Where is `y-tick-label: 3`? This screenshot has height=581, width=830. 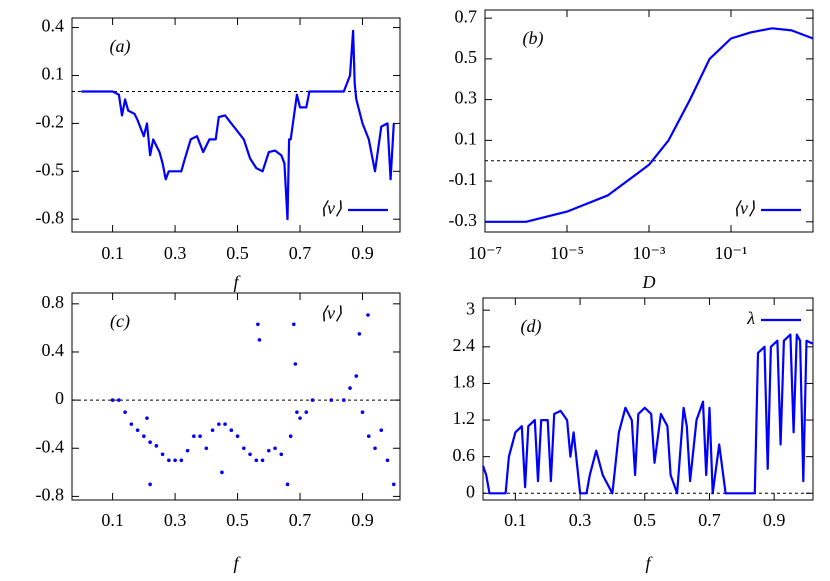
y-tick-label: 3 is located at coordinates (470, 308).